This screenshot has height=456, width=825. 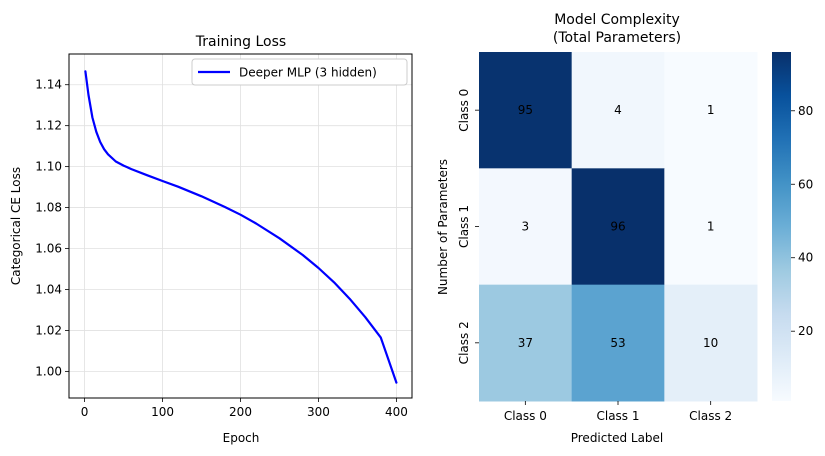 I want to click on colorbar-ticks: 20 40 60 80, so click(x=802, y=221).